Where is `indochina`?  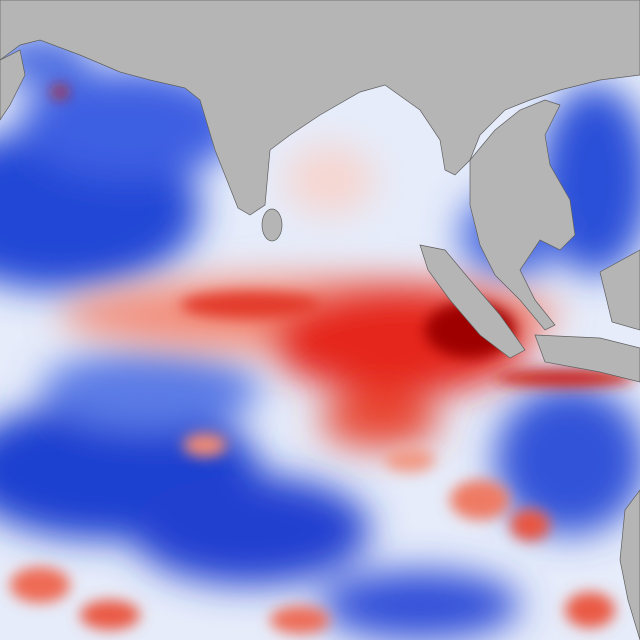
indochina is located at coordinates (522, 215).